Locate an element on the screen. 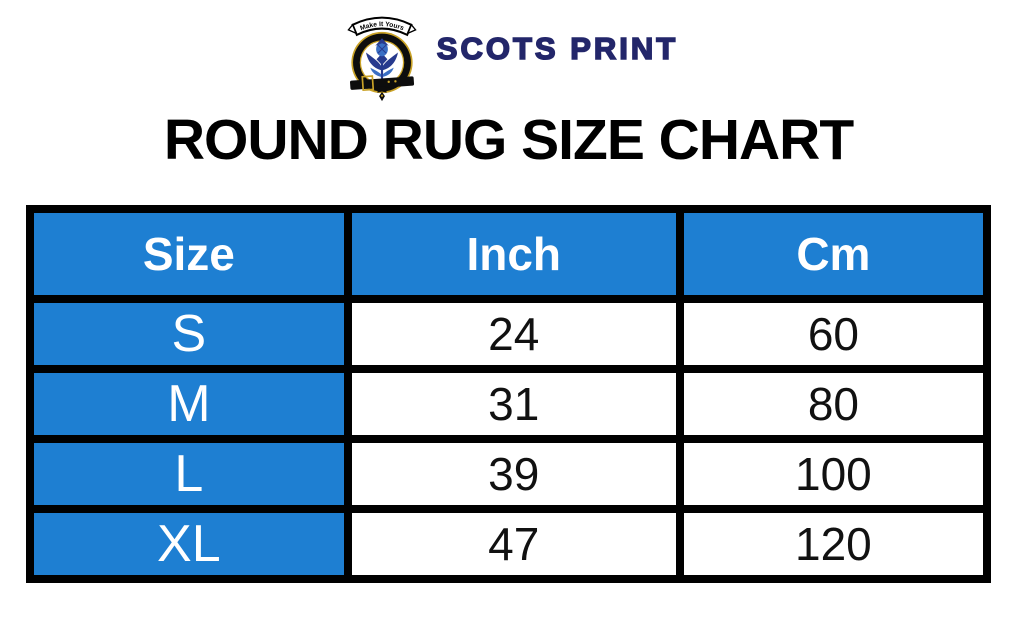 Image resolution: width=1017 pixels, height=640 pixels. cm-cell: 60 is located at coordinates (833, 334).